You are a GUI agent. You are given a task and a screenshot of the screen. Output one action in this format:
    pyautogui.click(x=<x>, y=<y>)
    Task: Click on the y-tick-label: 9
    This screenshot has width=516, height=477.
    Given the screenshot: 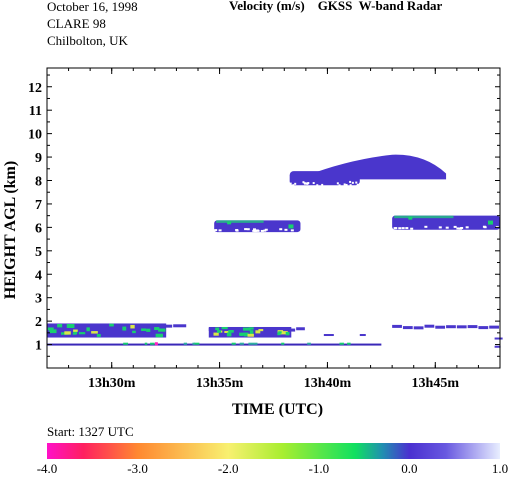 What is the action you would take?
    pyautogui.click(x=38, y=158)
    